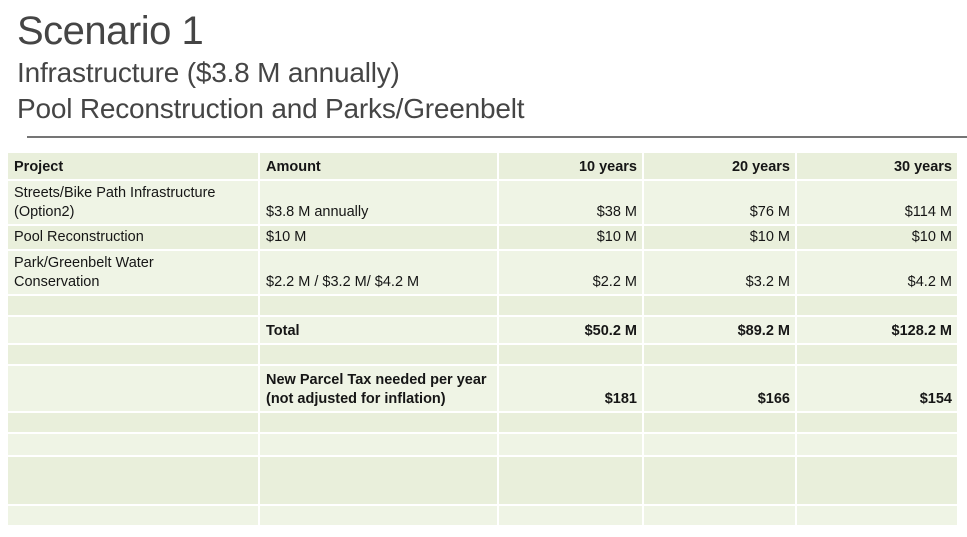 The image size is (967, 537). I want to click on cell-project-text: Park/Greenbelt Water Conservation, so click(84, 272).